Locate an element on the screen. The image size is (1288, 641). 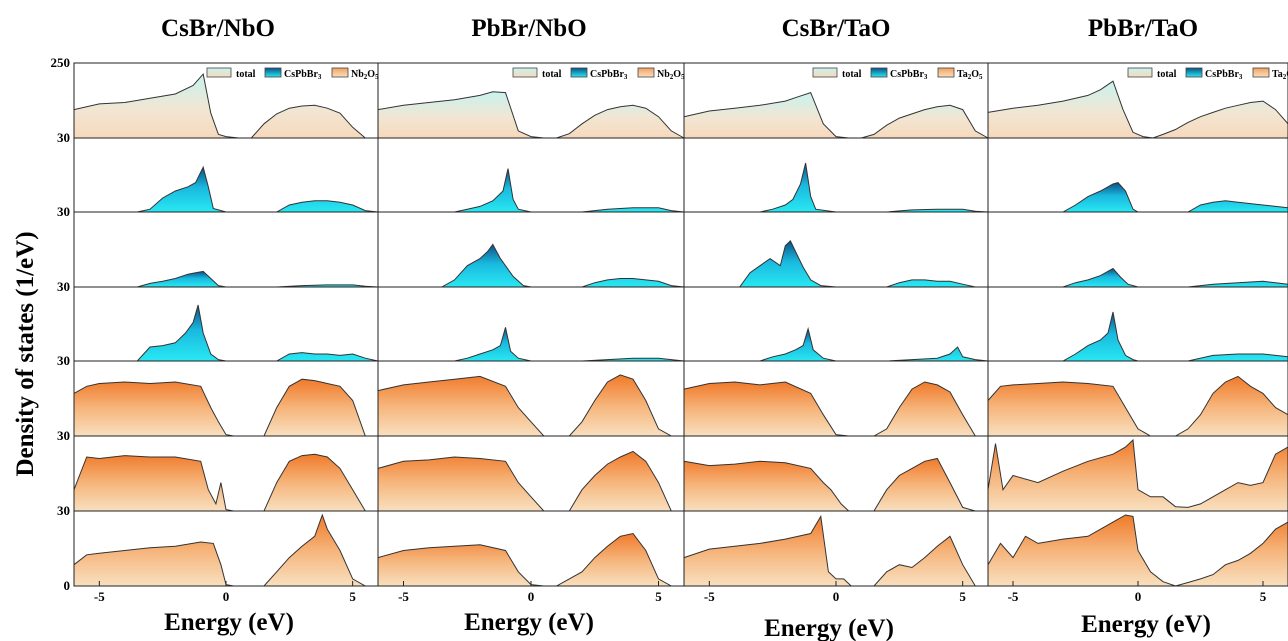
dos-line-r2-c2 is located at coordinates (531, 190).